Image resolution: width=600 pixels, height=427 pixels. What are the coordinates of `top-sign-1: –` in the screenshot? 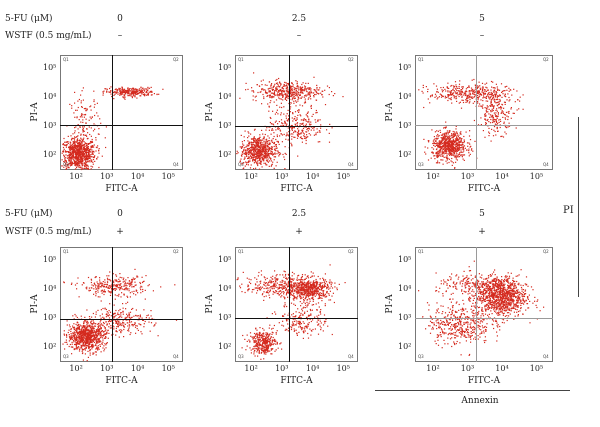 It's located at (299, 36).